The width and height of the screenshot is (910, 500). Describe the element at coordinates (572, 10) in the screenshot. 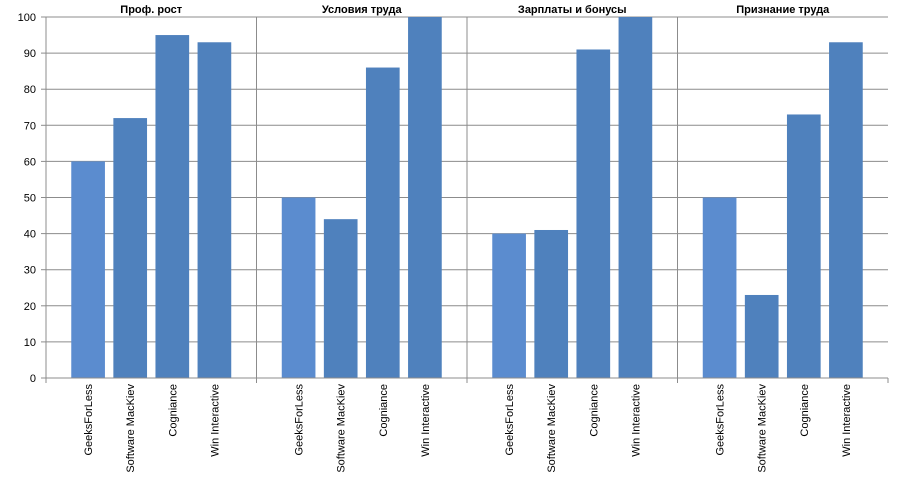

I see `group-title: Зарплаты и бонусы` at that location.